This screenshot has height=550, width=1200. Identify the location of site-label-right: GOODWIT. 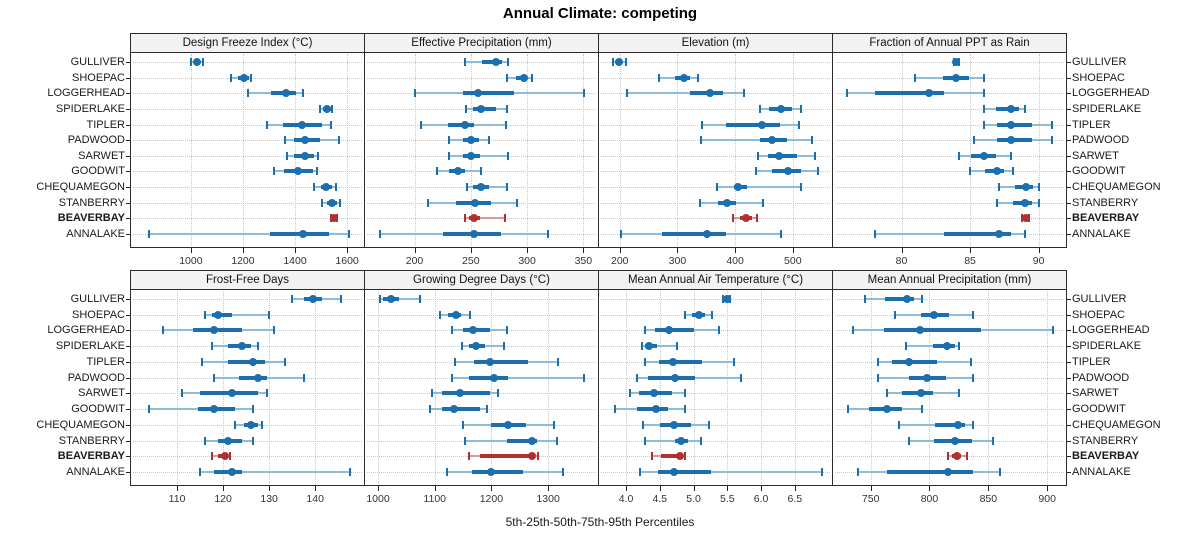
(1099, 409).